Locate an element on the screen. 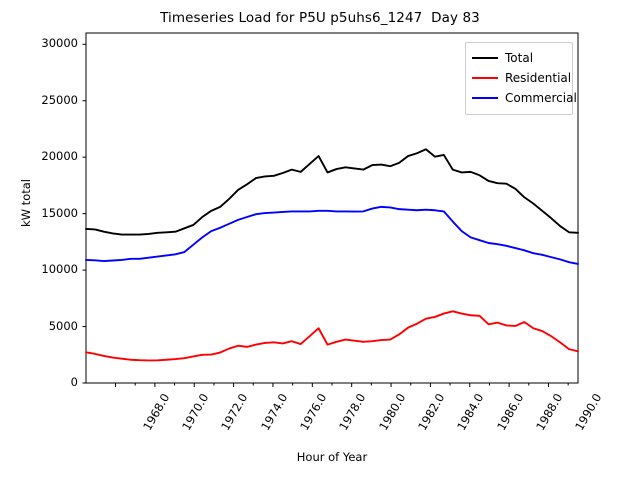 This screenshot has height=480, width=640. legend-swatch-residential is located at coordinates (485, 78).